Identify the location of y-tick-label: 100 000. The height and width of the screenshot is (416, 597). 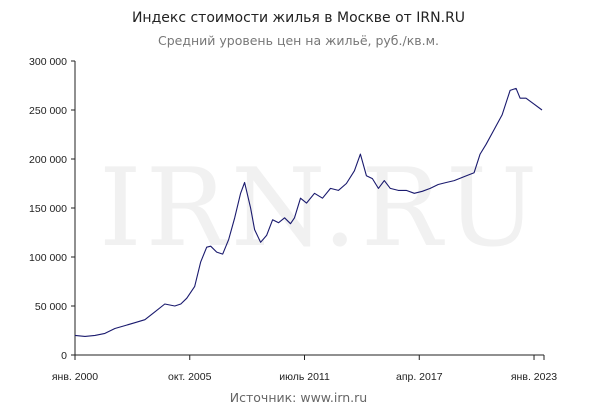
(48, 258).